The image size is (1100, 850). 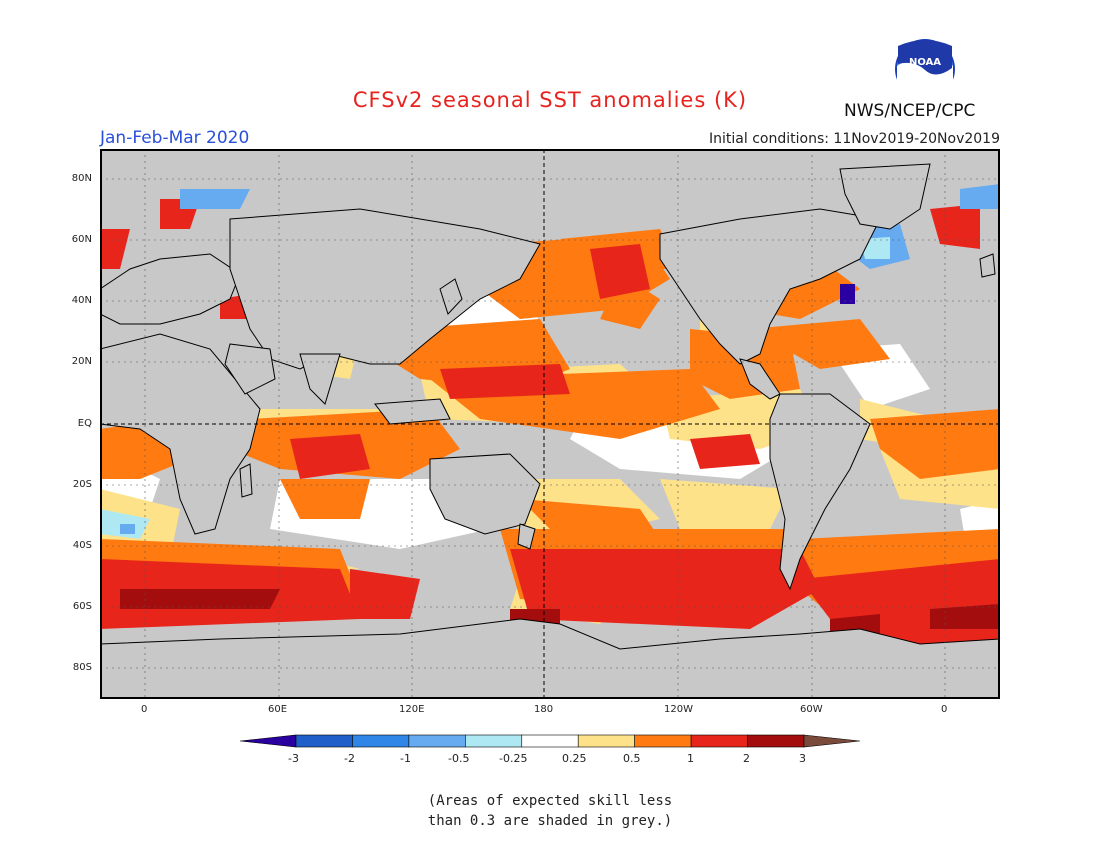 I want to click on longitude-axis: 0 60E 120E 180 120W 60W 0, so click(x=550, y=712).